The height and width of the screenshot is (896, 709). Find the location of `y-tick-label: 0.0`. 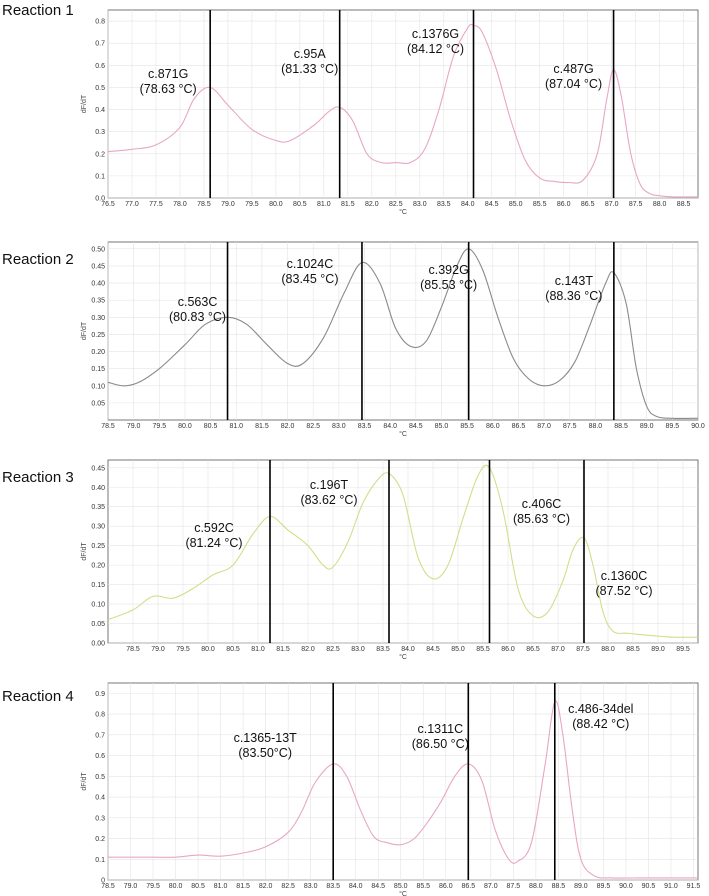

y-tick-label: 0.0 is located at coordinates (100, 199).